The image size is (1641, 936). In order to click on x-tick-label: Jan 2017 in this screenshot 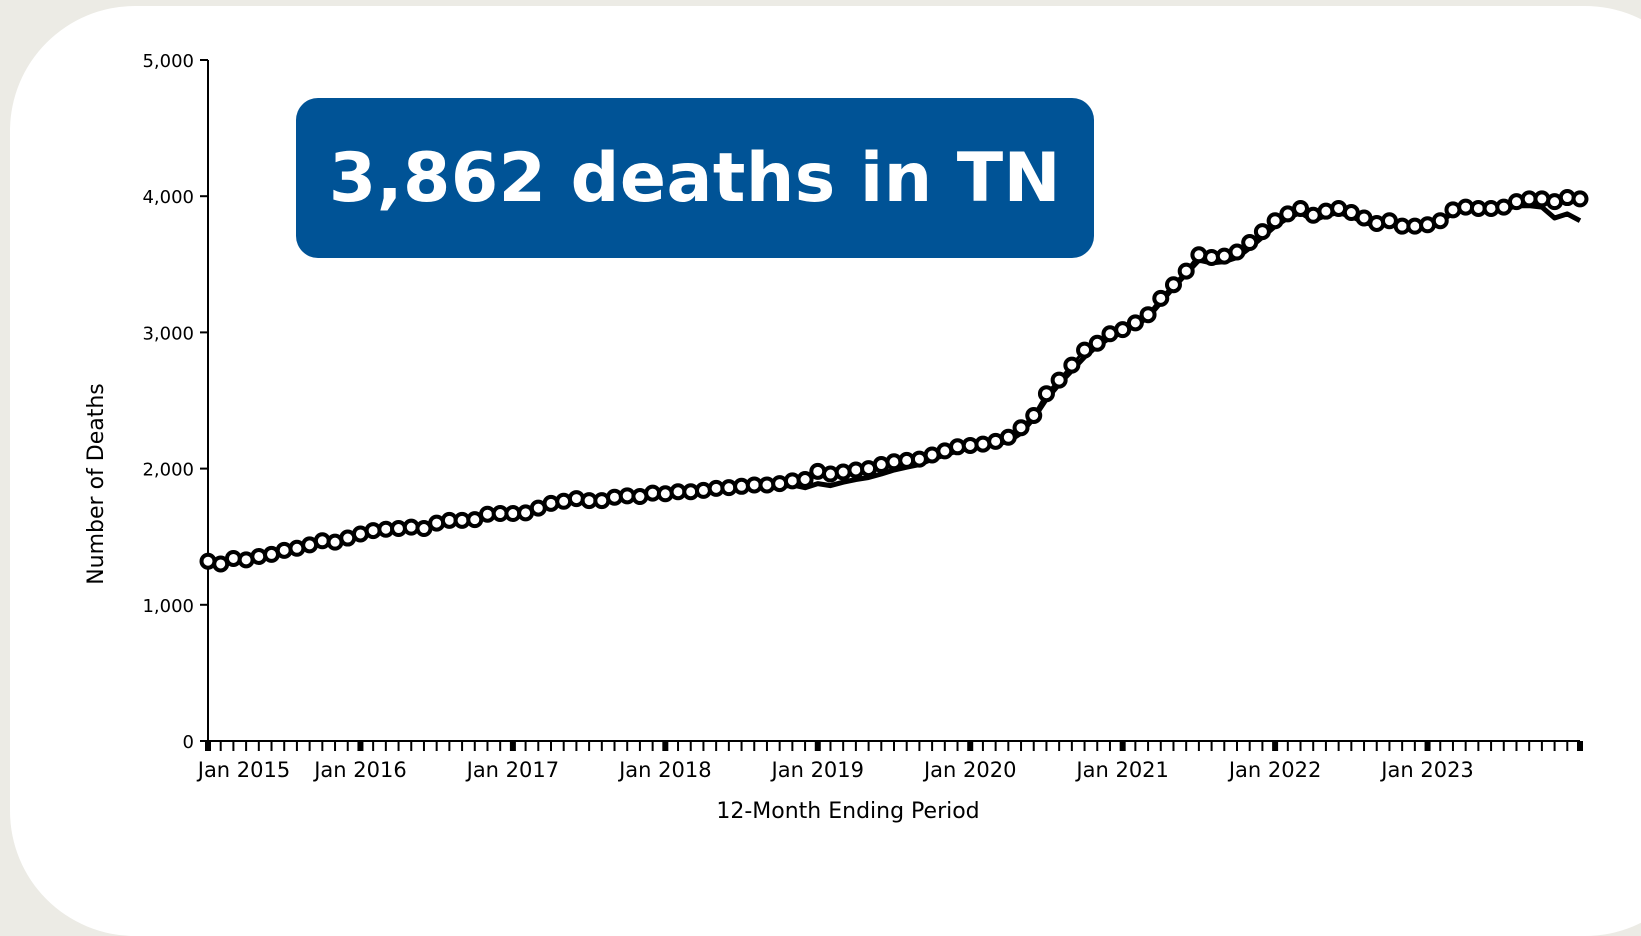, I will do `click(512, 770)`.